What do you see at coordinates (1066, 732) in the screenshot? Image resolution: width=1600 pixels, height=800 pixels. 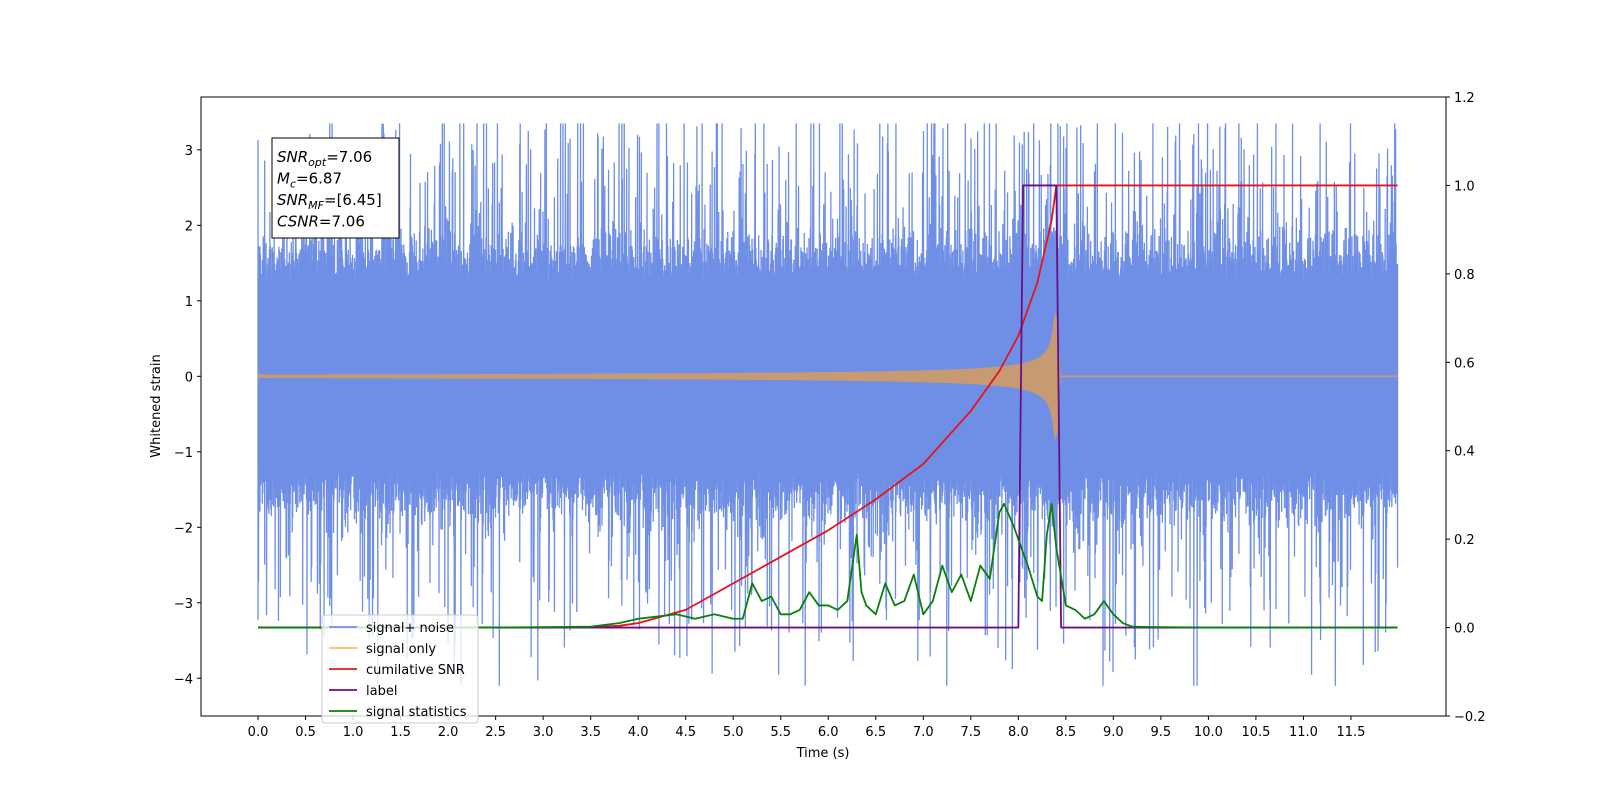 I see `x-tick-label: 8.5` at bounding box center [1066, 732].